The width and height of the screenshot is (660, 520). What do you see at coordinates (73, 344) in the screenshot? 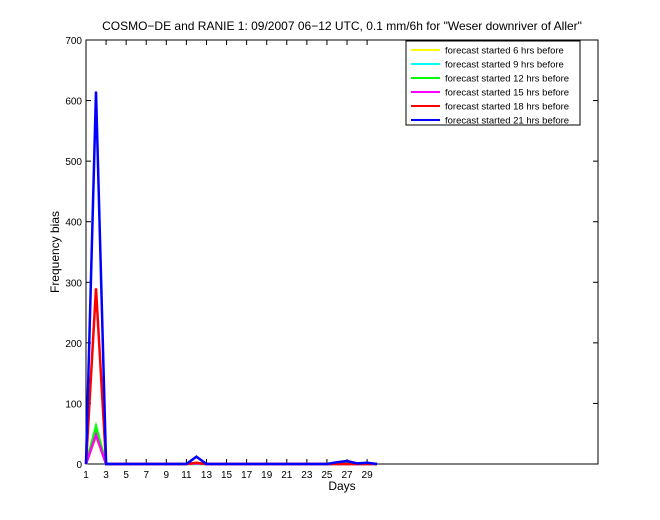
I see `y-tick-label: 200` at bounding box center [73, 344].